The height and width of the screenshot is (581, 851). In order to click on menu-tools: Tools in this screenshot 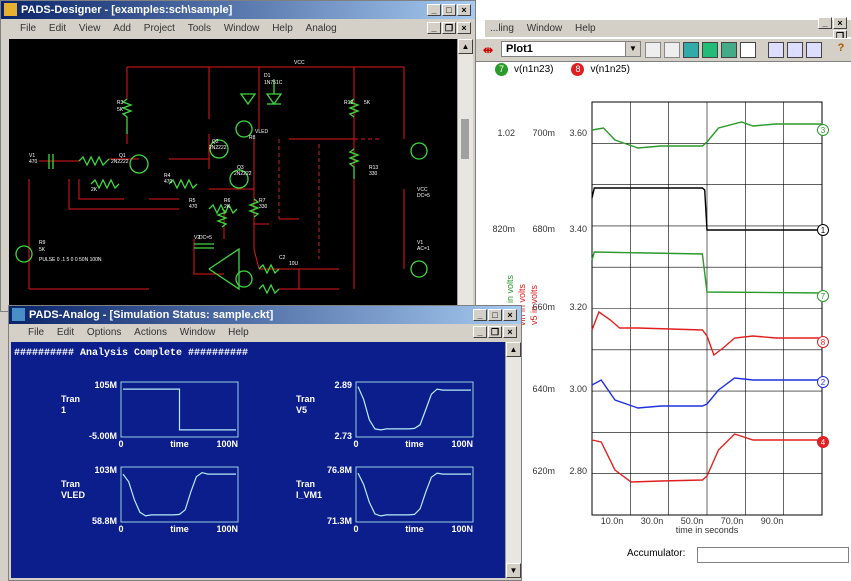, I will do `click(199, 28)`.